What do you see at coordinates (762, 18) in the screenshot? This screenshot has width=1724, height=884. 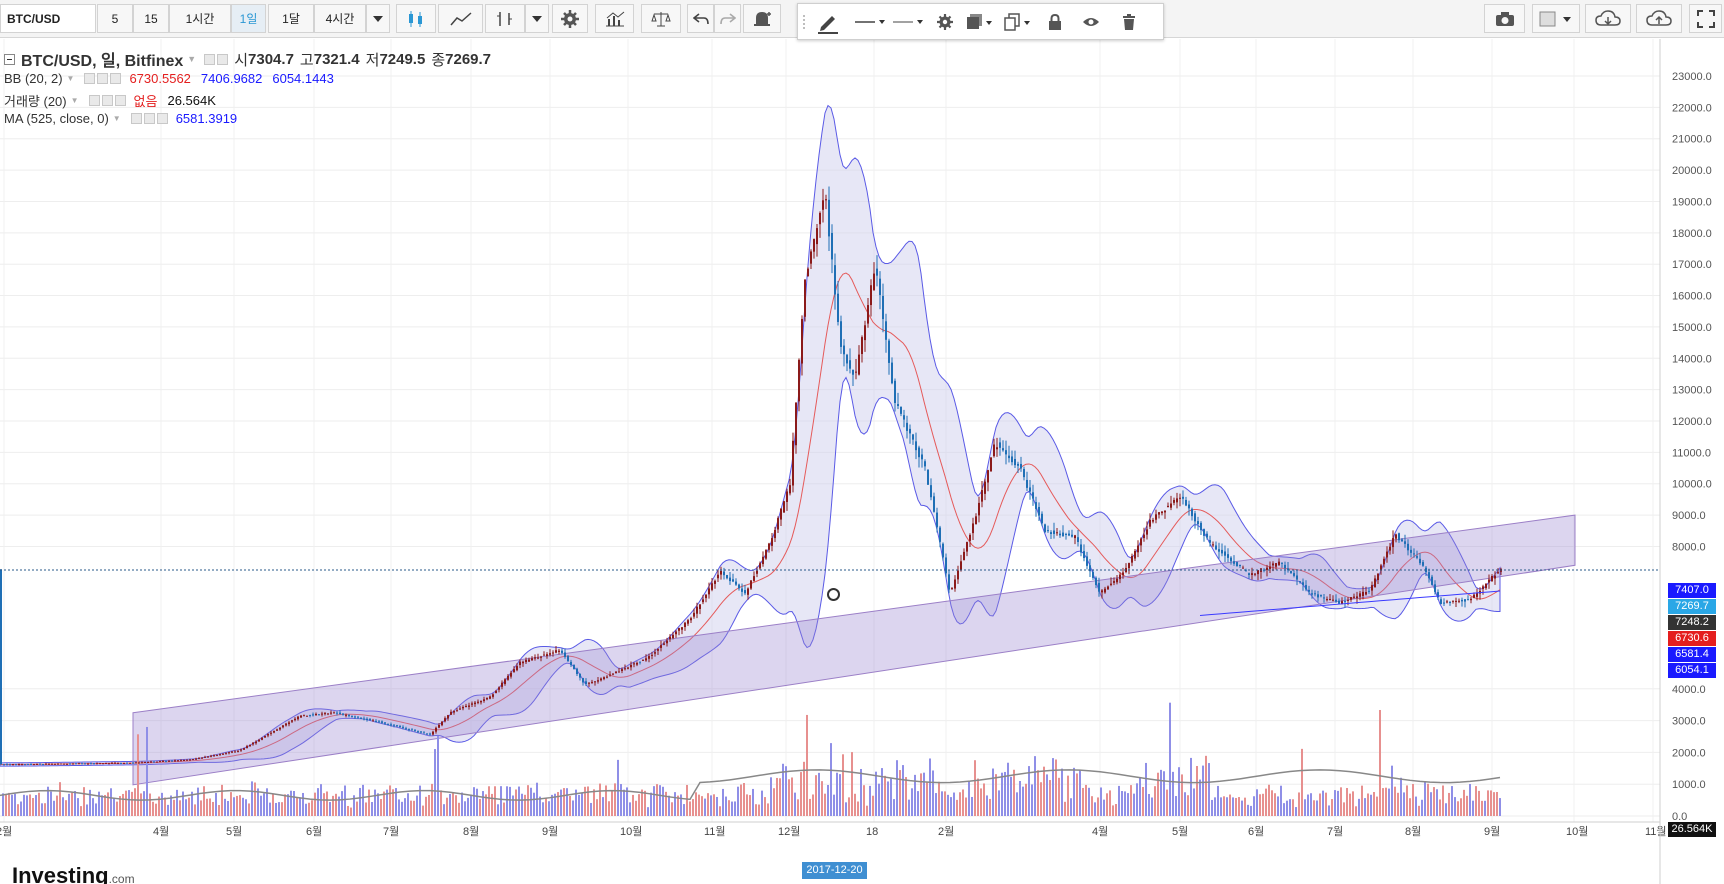 I see `alert-button` at bounding box center [762, 18].